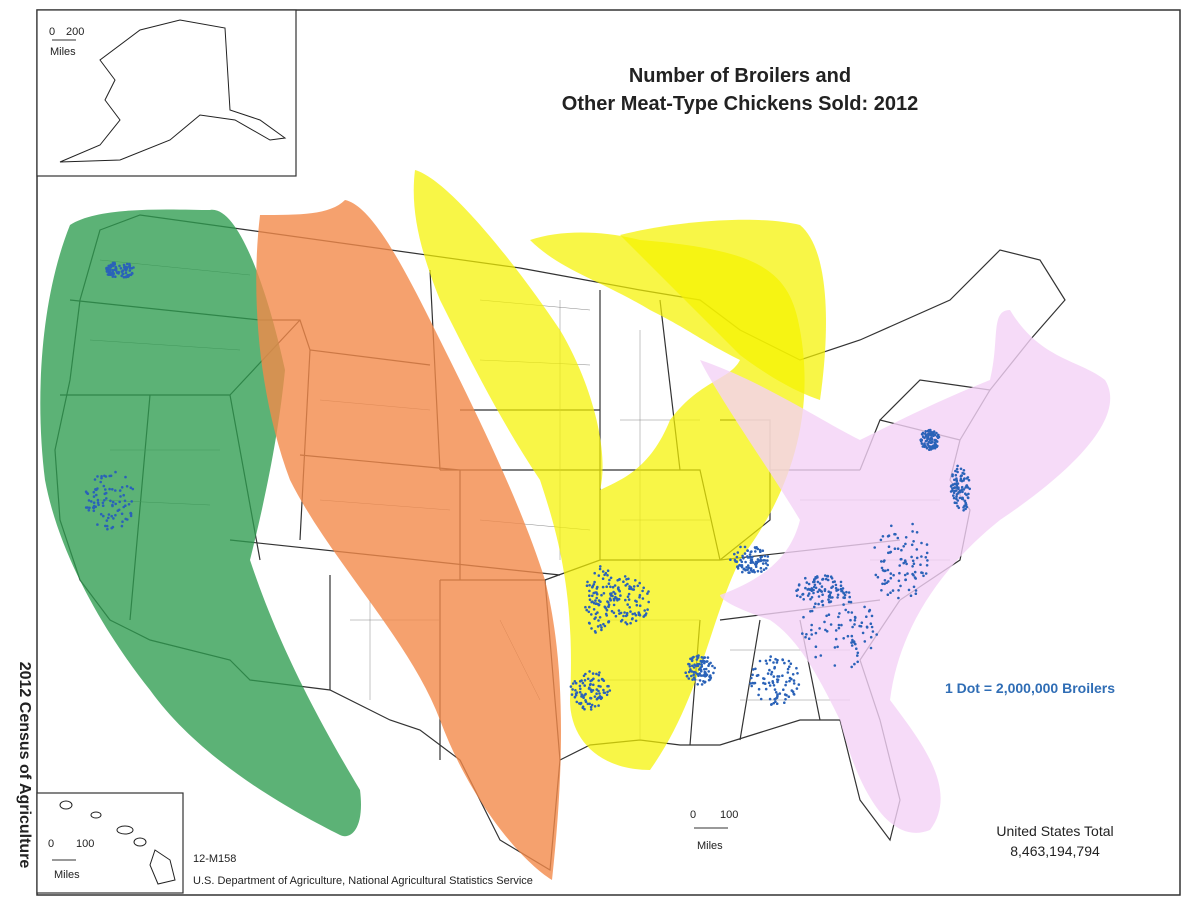  Describe the element at coordinates (24, 765) in the screenshot. I see `side-label: 2012 Census of Agriculture` at that location.